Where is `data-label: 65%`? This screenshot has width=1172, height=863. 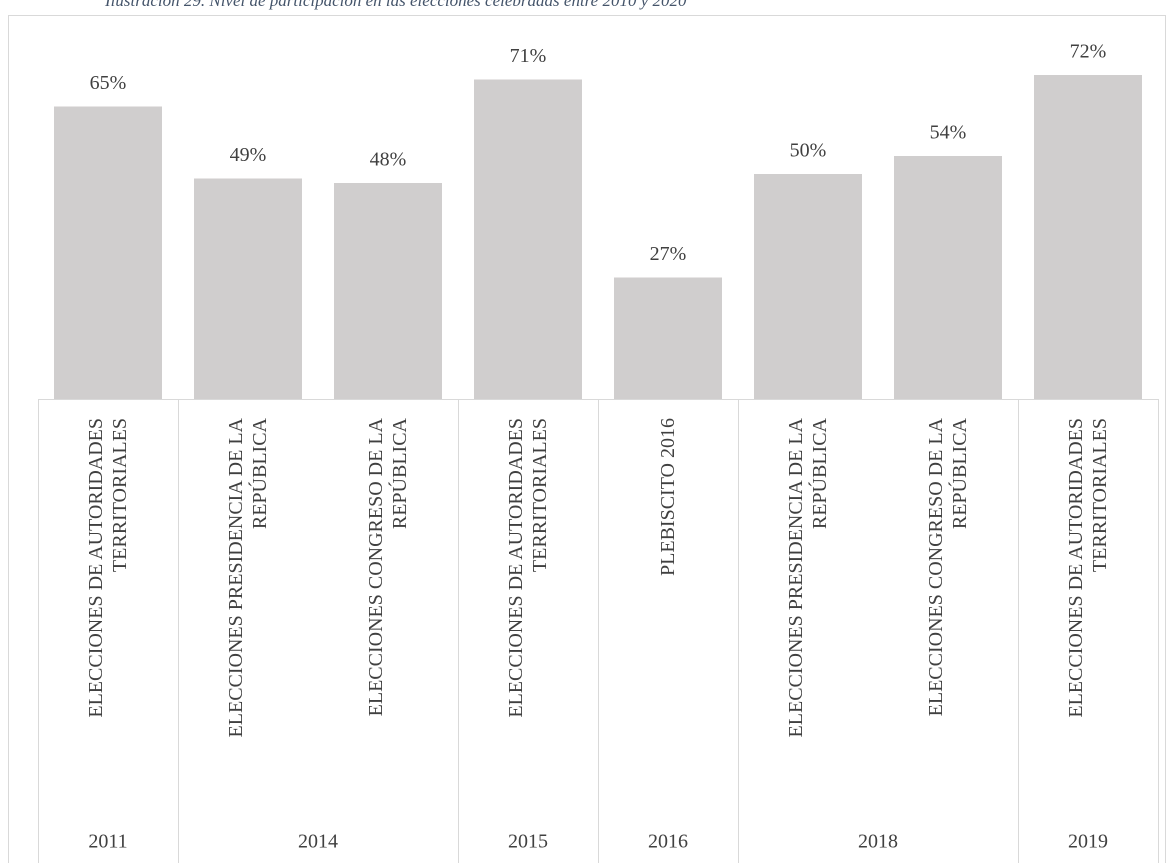
data-label: 65% is located at coordinates (108, 83).